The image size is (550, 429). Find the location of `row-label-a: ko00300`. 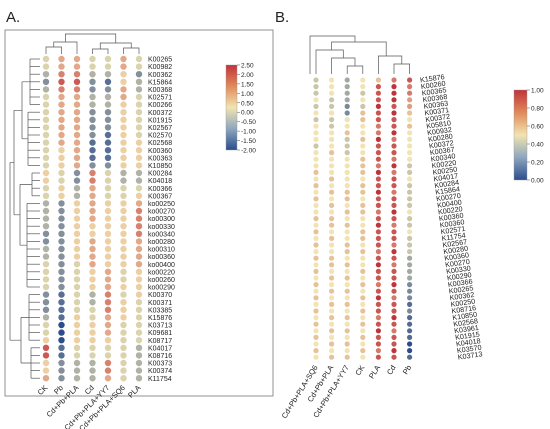

row-label-a: ko00300 is located at coordinates (161, 219).